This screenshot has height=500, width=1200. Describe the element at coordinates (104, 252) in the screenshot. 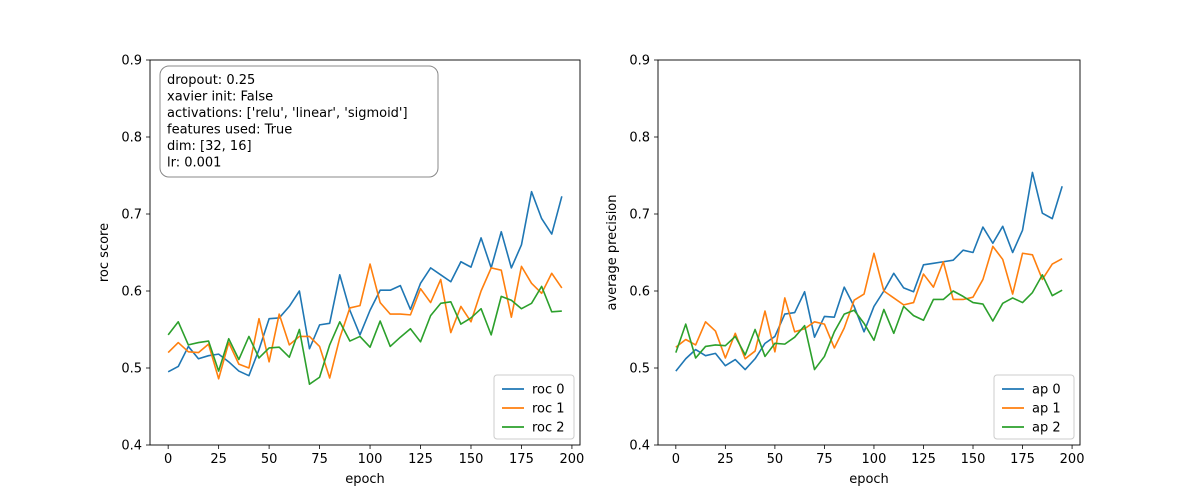

I see `y-axis-label: roc score` at that location.